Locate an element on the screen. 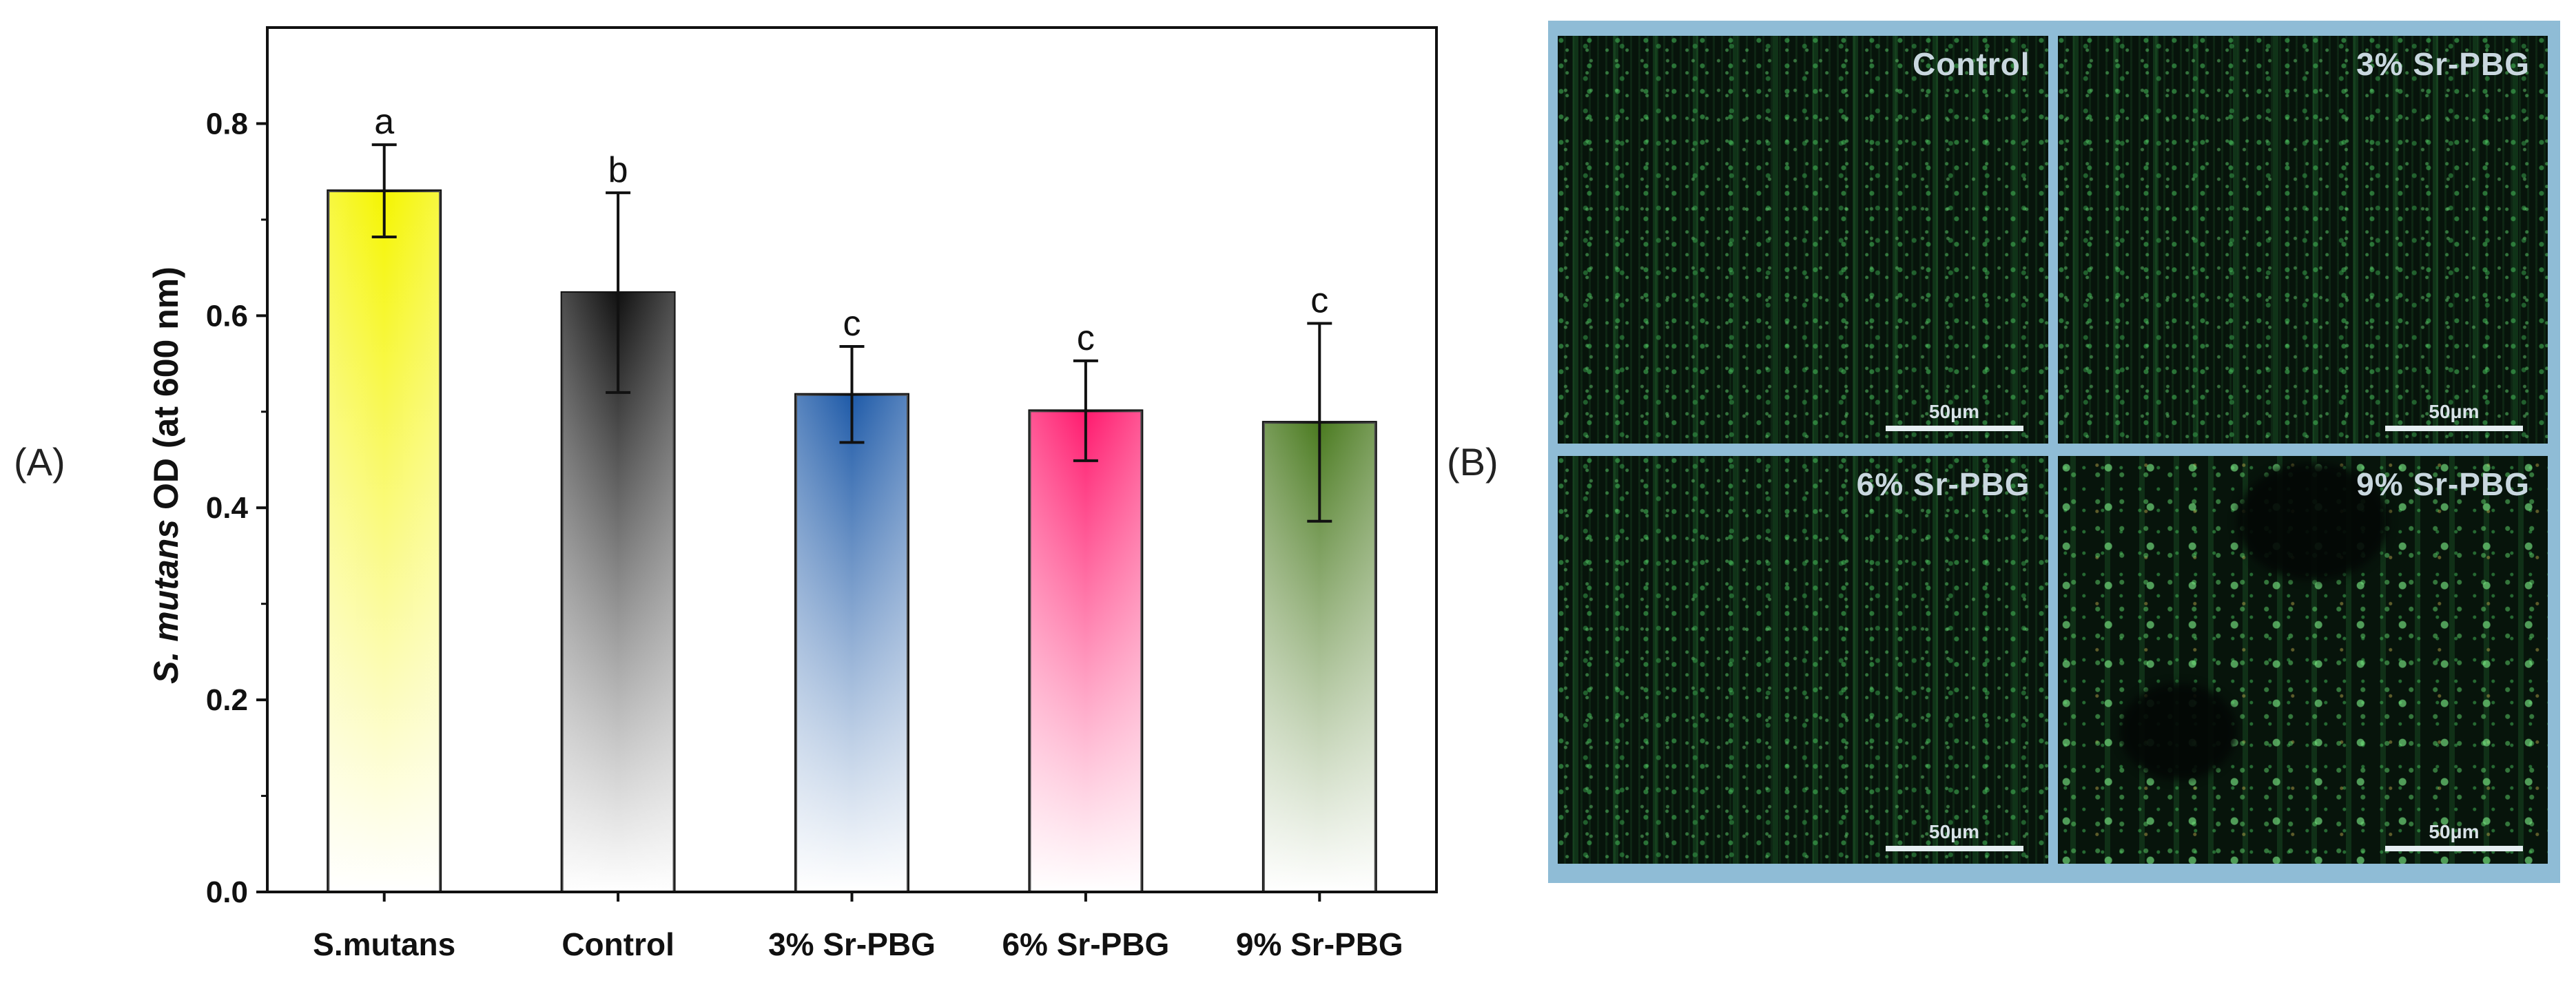 The height and width of the screenshot is (987, 2576). y-axis-label-italic: S. mutans is located at coordinates (166, 602).